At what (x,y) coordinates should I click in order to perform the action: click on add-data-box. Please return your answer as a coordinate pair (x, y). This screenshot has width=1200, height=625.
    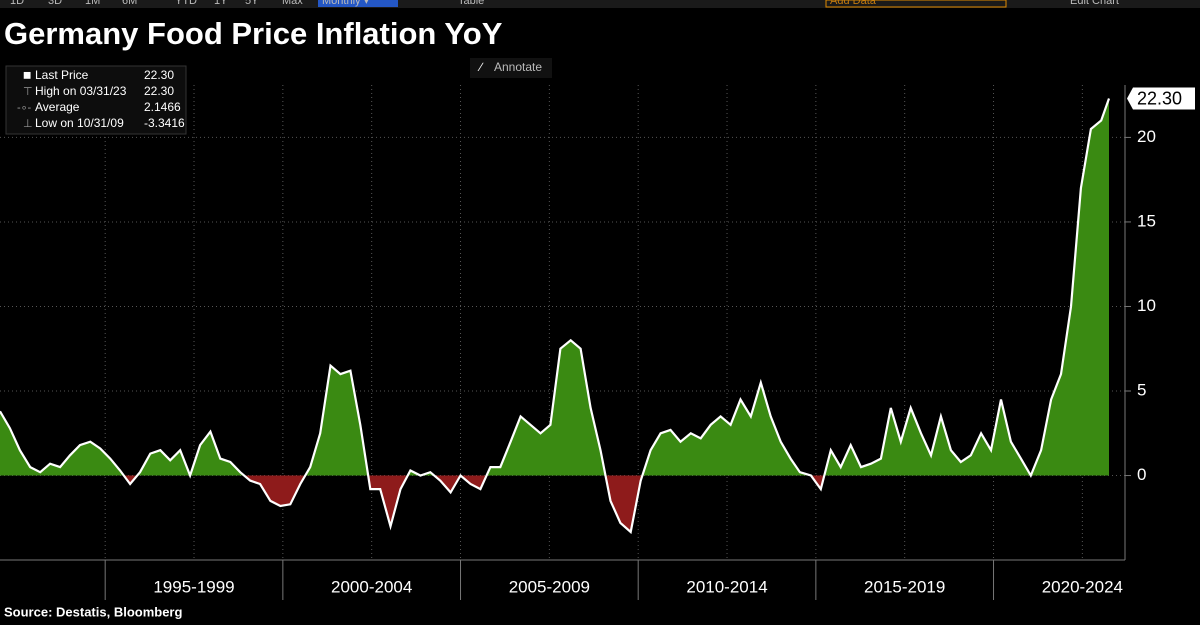
    Looking at the image, I should click on (916, 4).